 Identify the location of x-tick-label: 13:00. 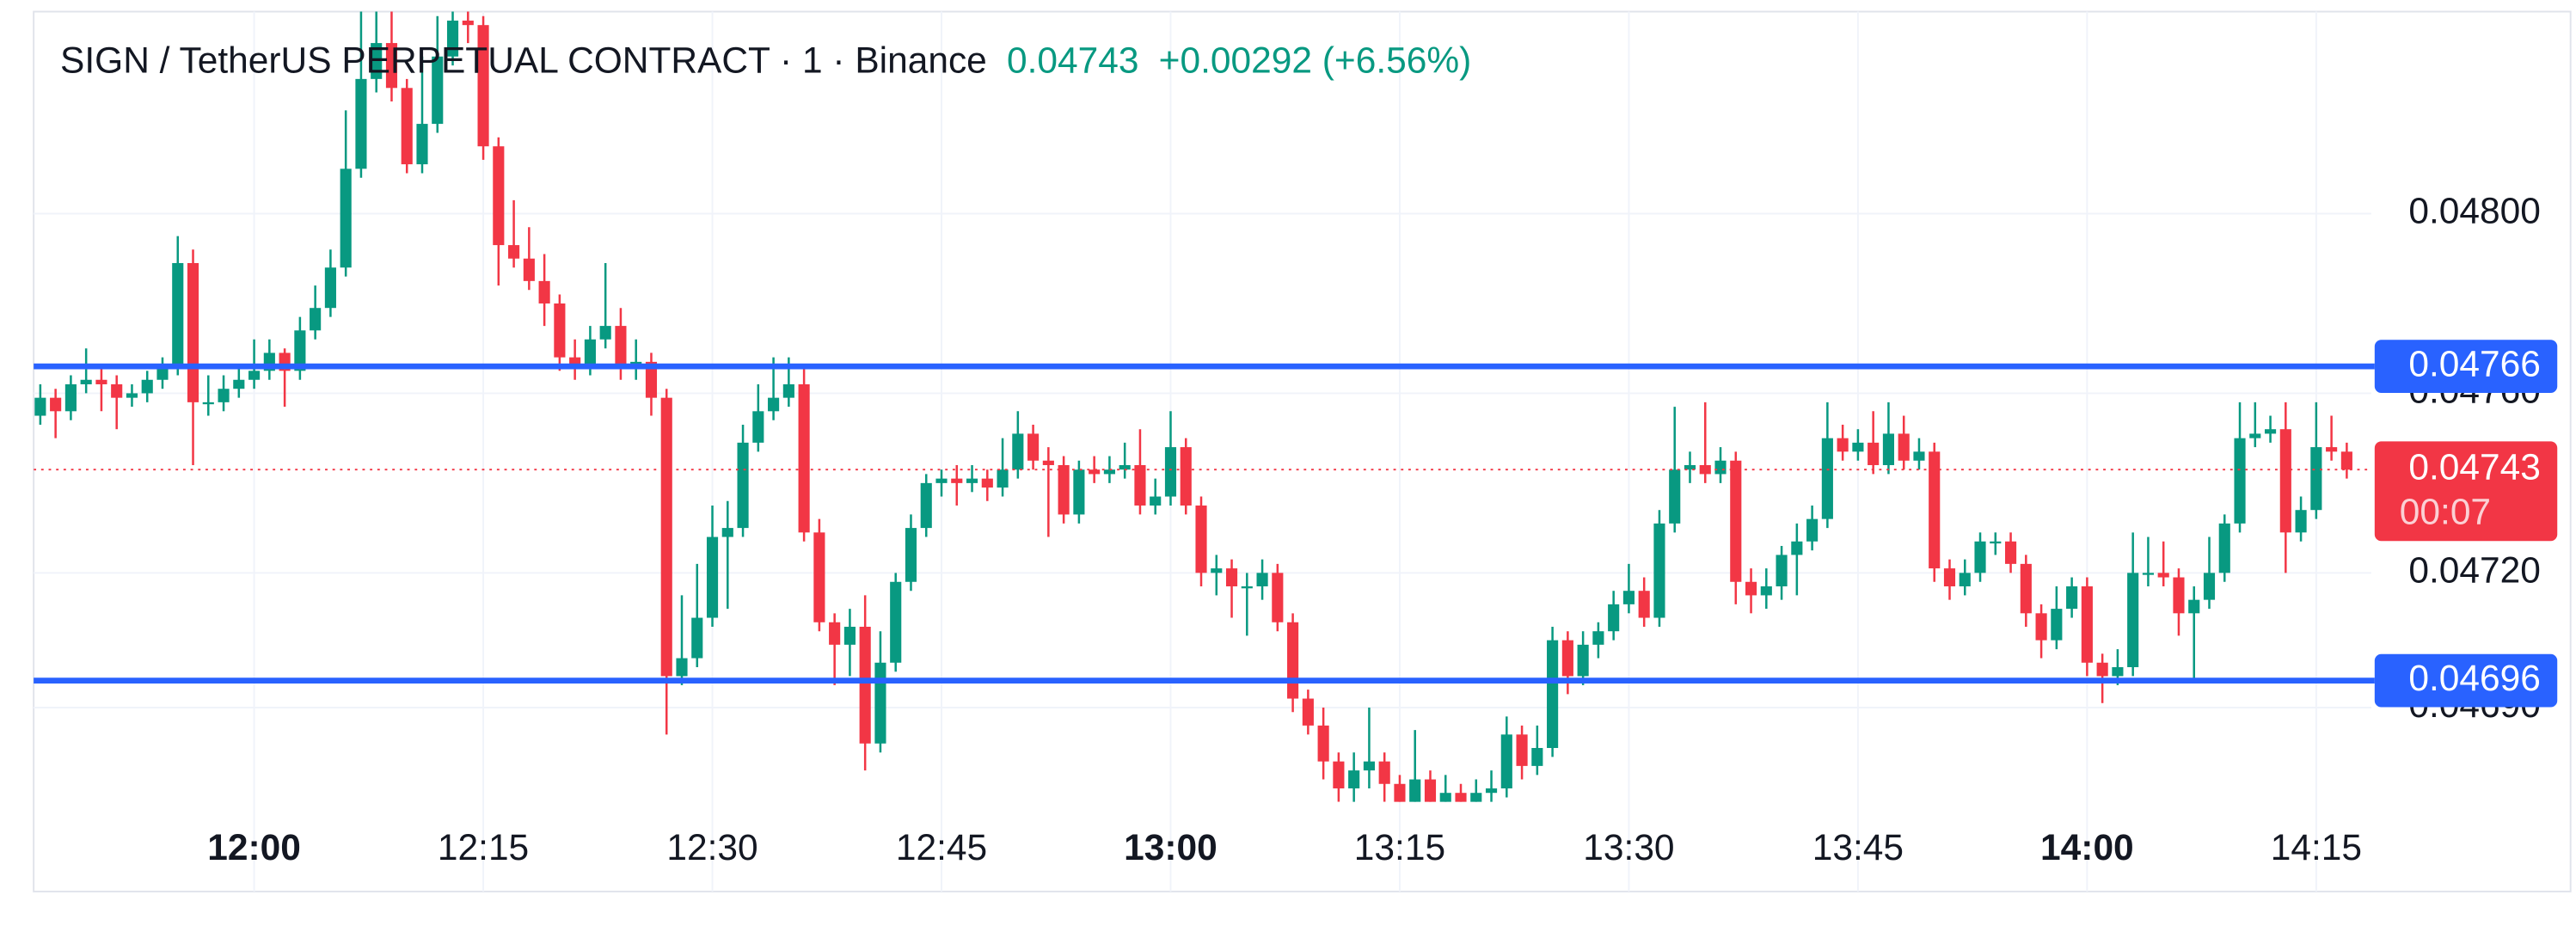
(1171, 848).